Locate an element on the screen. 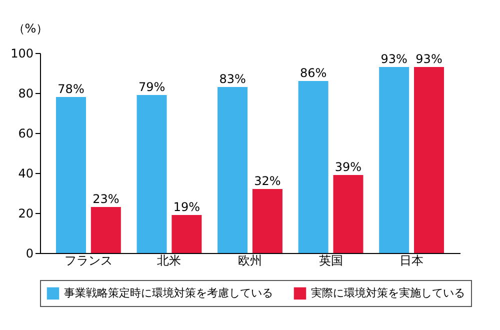 This screenshot has width=500, height=330. y-axis-title: （%） is located at coordinates (30, 29).